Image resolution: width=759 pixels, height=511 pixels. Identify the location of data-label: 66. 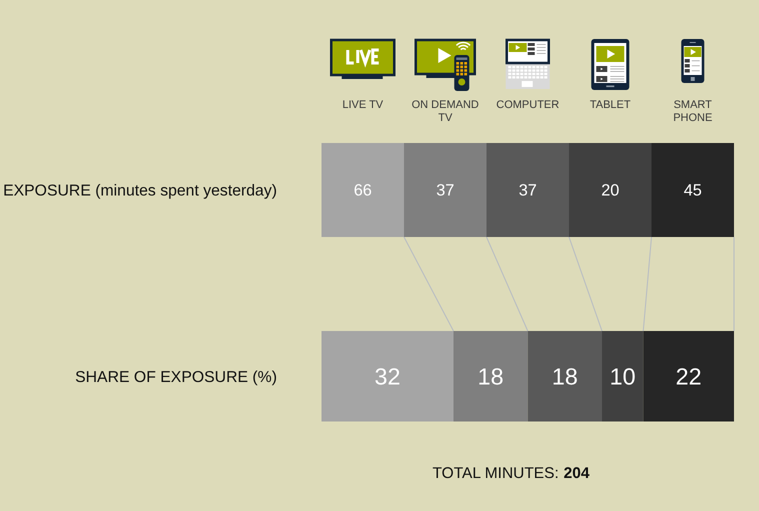
(363, 191).